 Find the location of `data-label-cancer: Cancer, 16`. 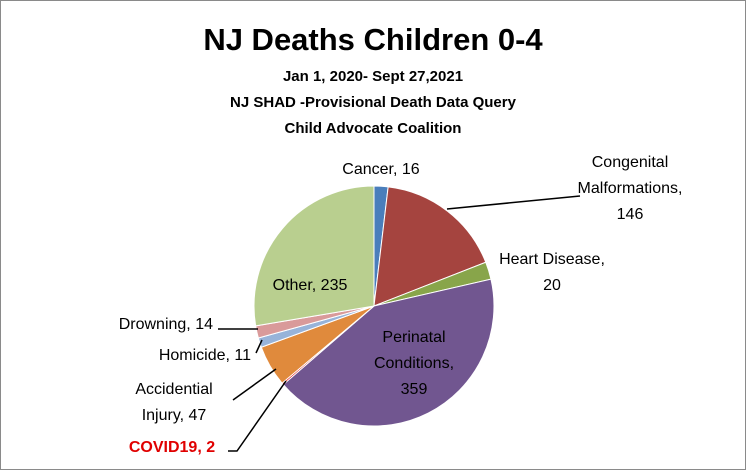

data-label-cancer: Cancer, 16 is located at coordinates (380, 169).